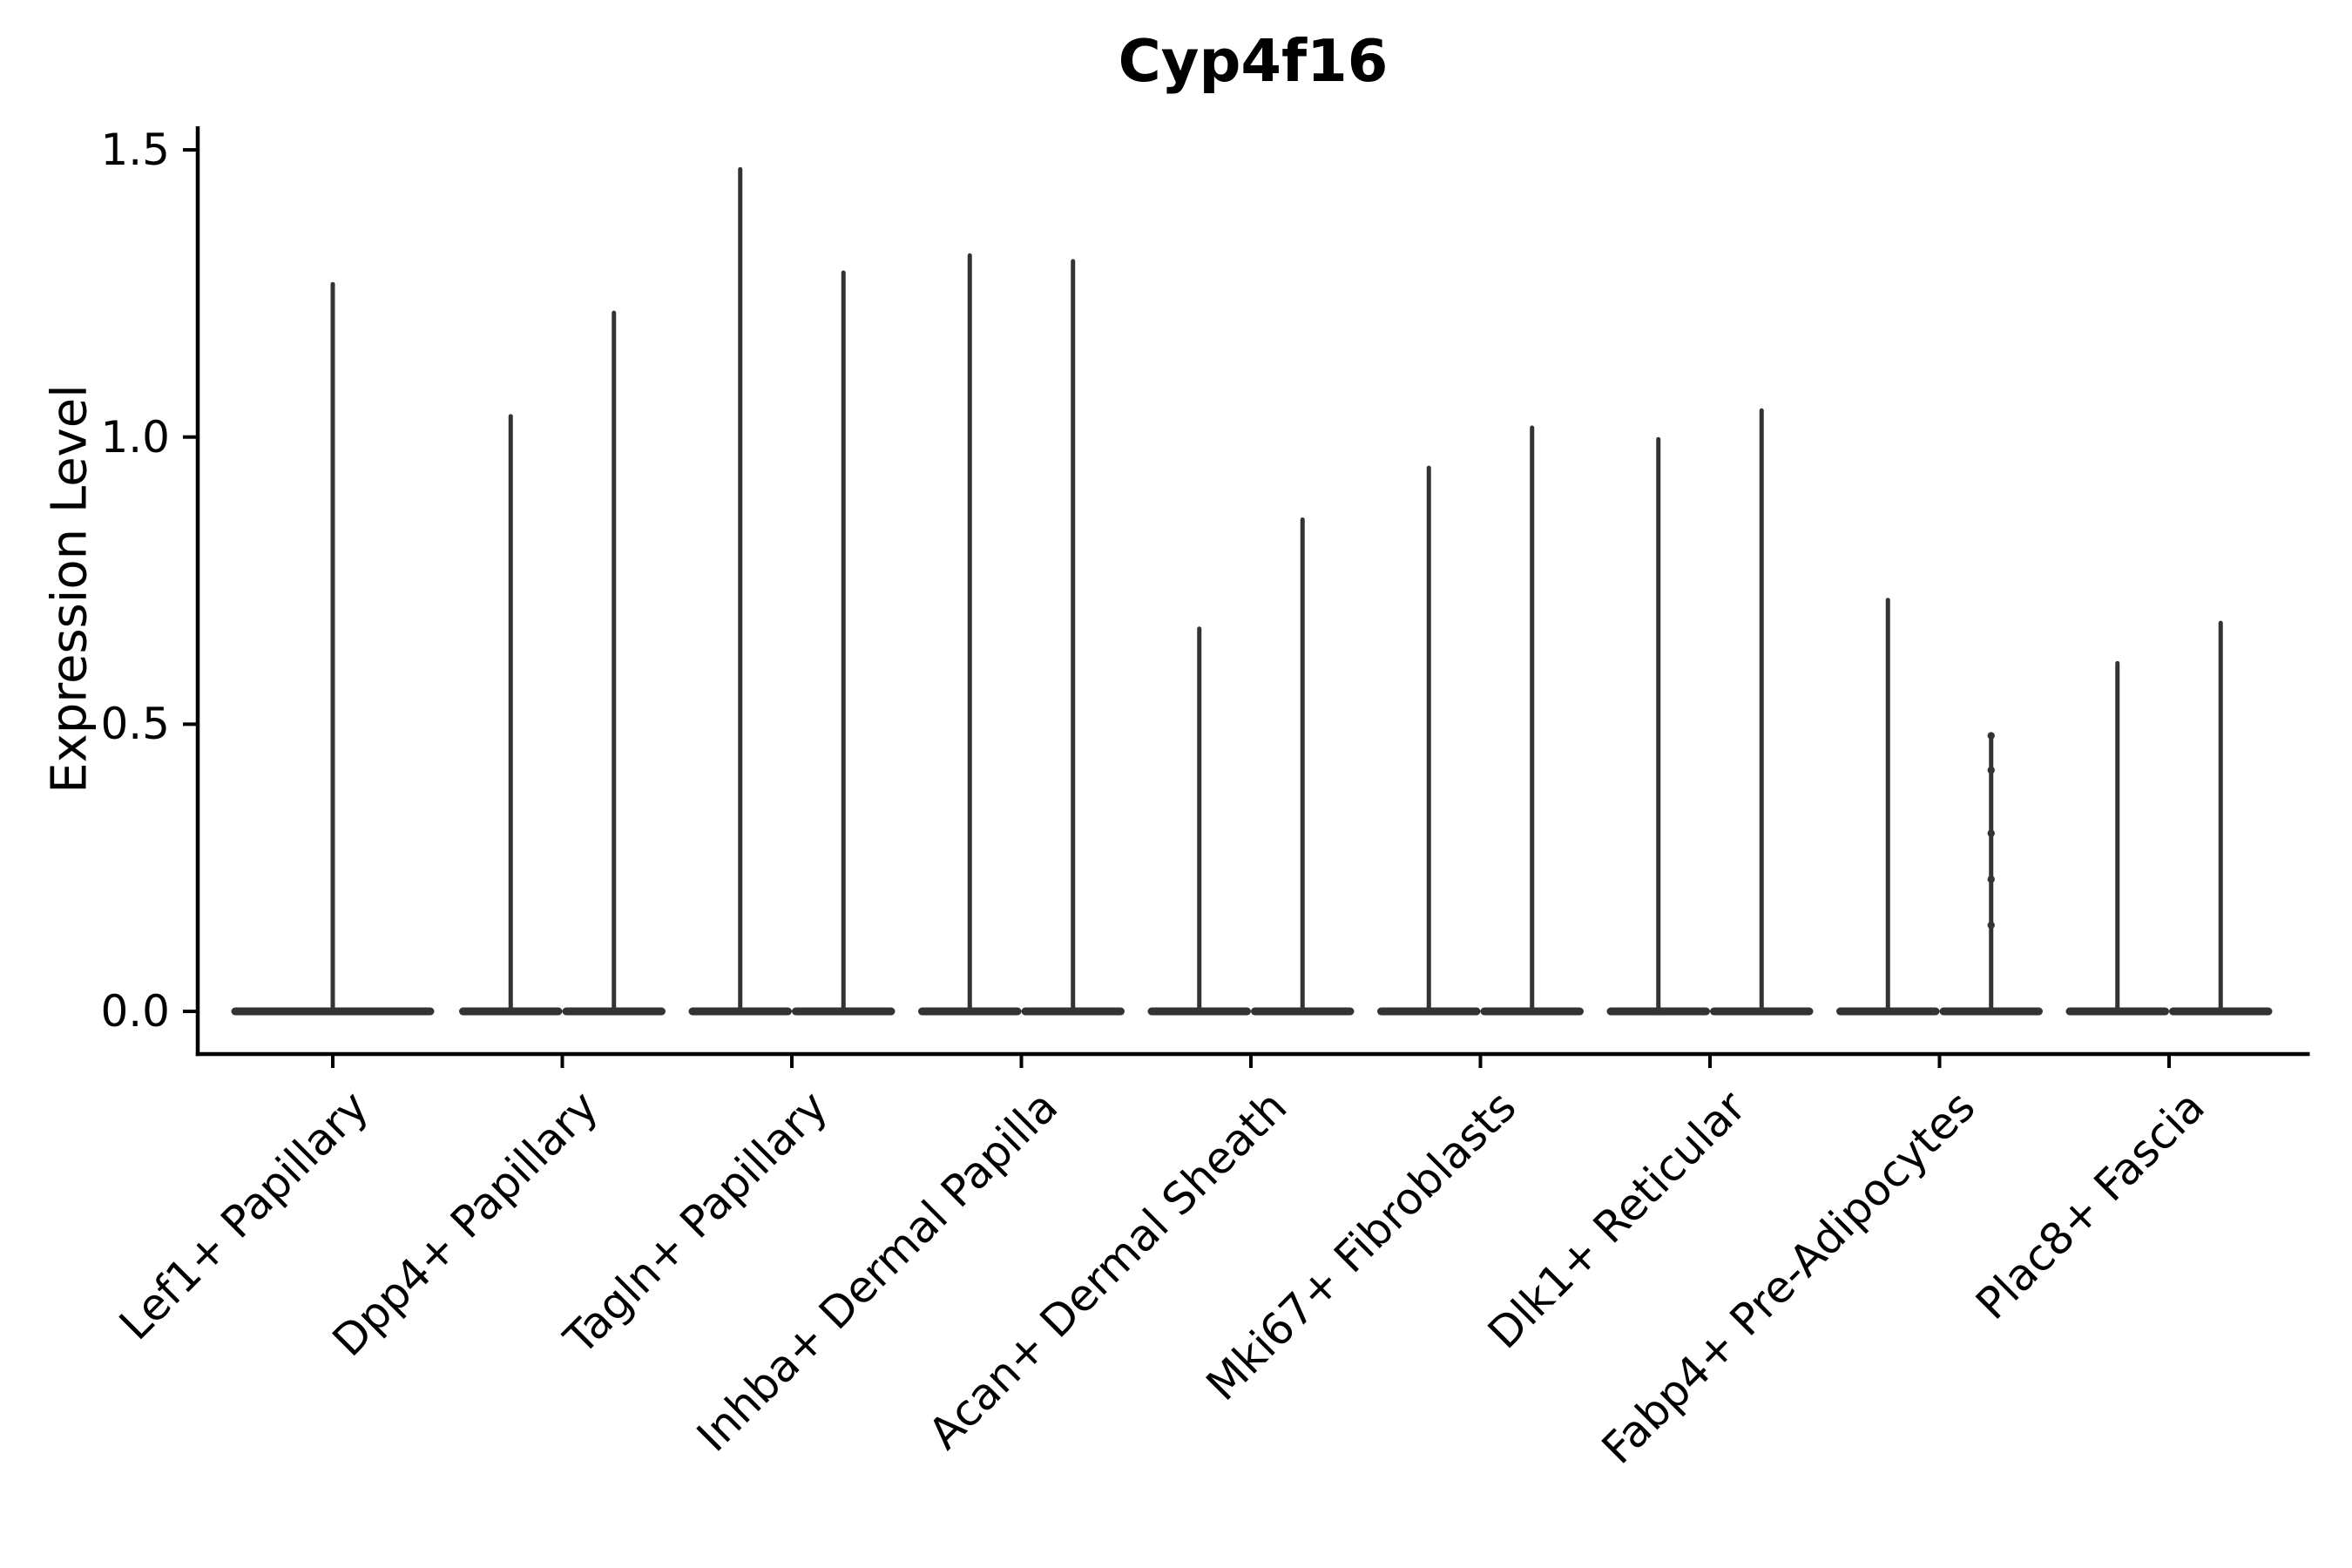 The width and height of the screenshot is (2352, 1568). I want to click on x-axis-spine, so click(1252, 1054).